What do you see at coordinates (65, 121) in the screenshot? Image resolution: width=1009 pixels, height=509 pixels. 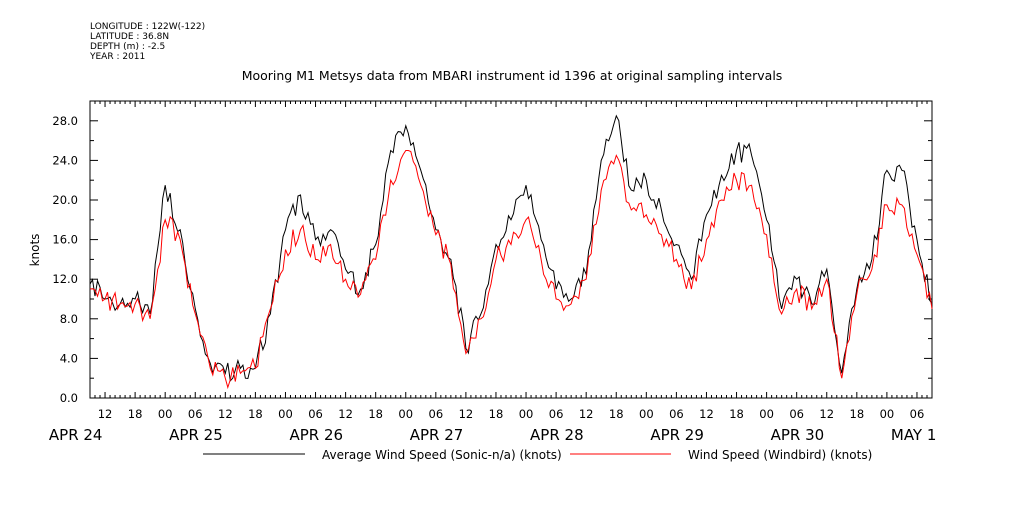 I see `y-tick-label: 28.0` at bounding box center [65, 121].